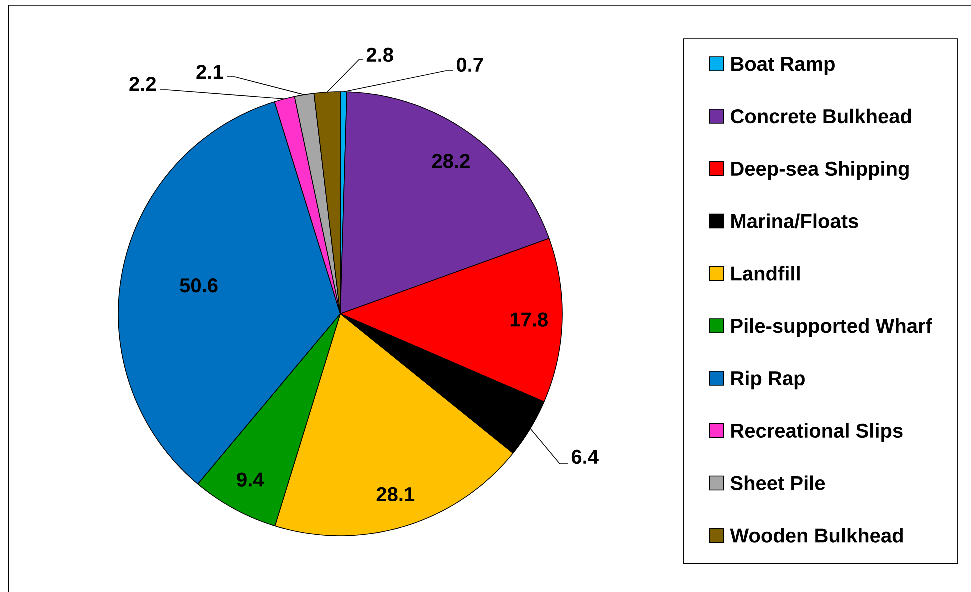  Describe the element at coordinates (470, 65) in the screenshot. I see `data-label: 0.7` at that location.